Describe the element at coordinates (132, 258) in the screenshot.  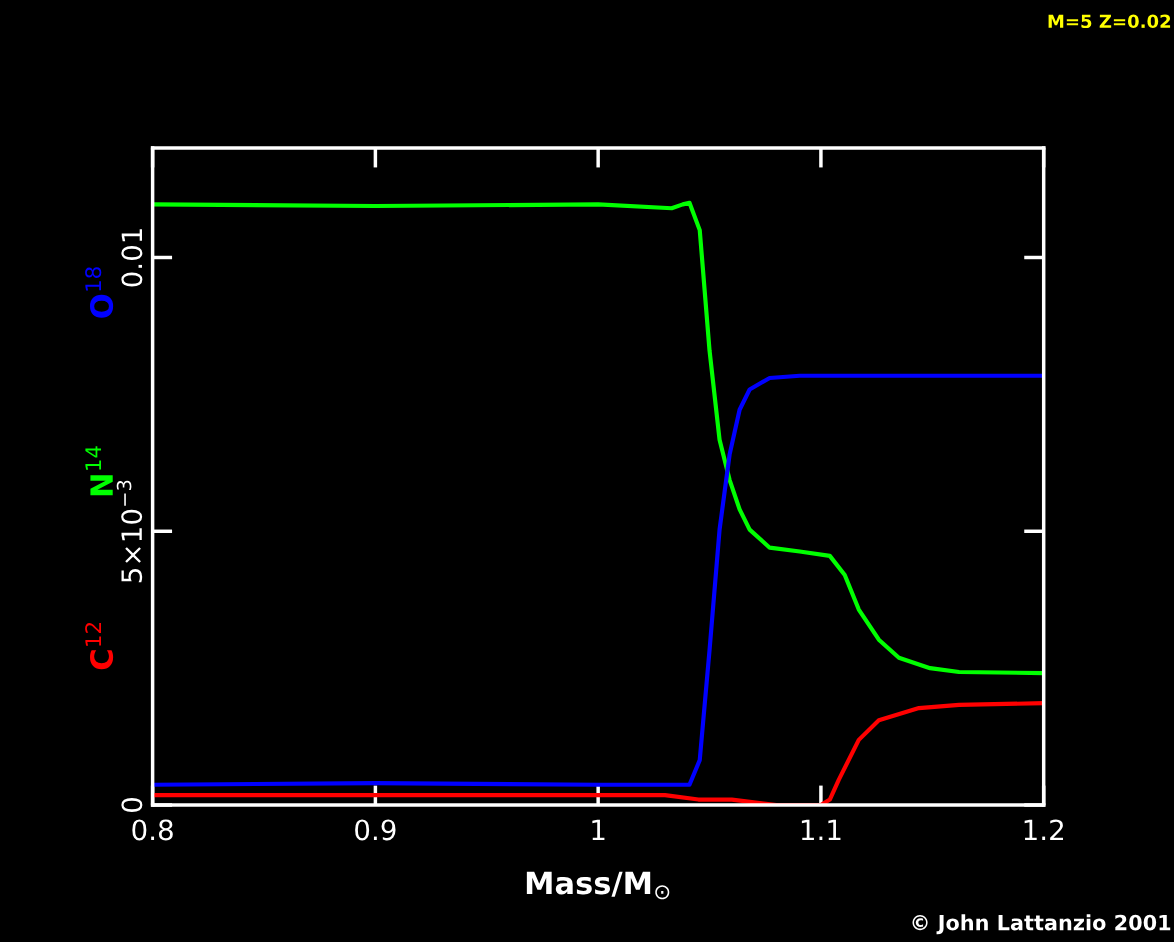
I see `y-tick-label: 0.01` at that location.